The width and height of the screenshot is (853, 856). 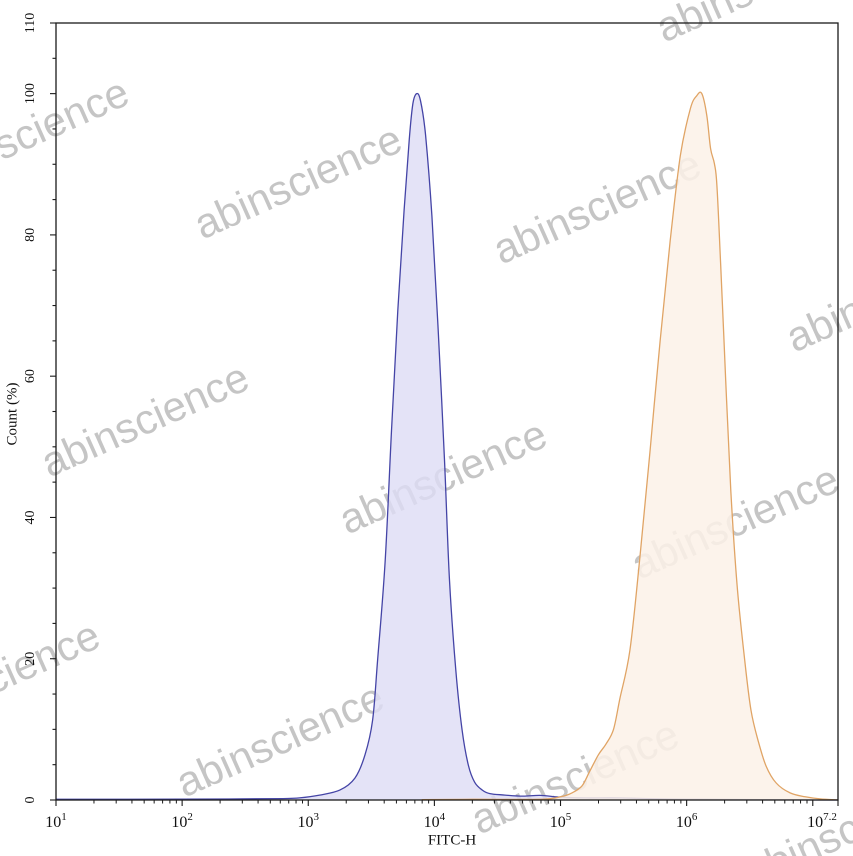 I want to click on x-tick-label: 10⁴, so click(x=435, y=821).